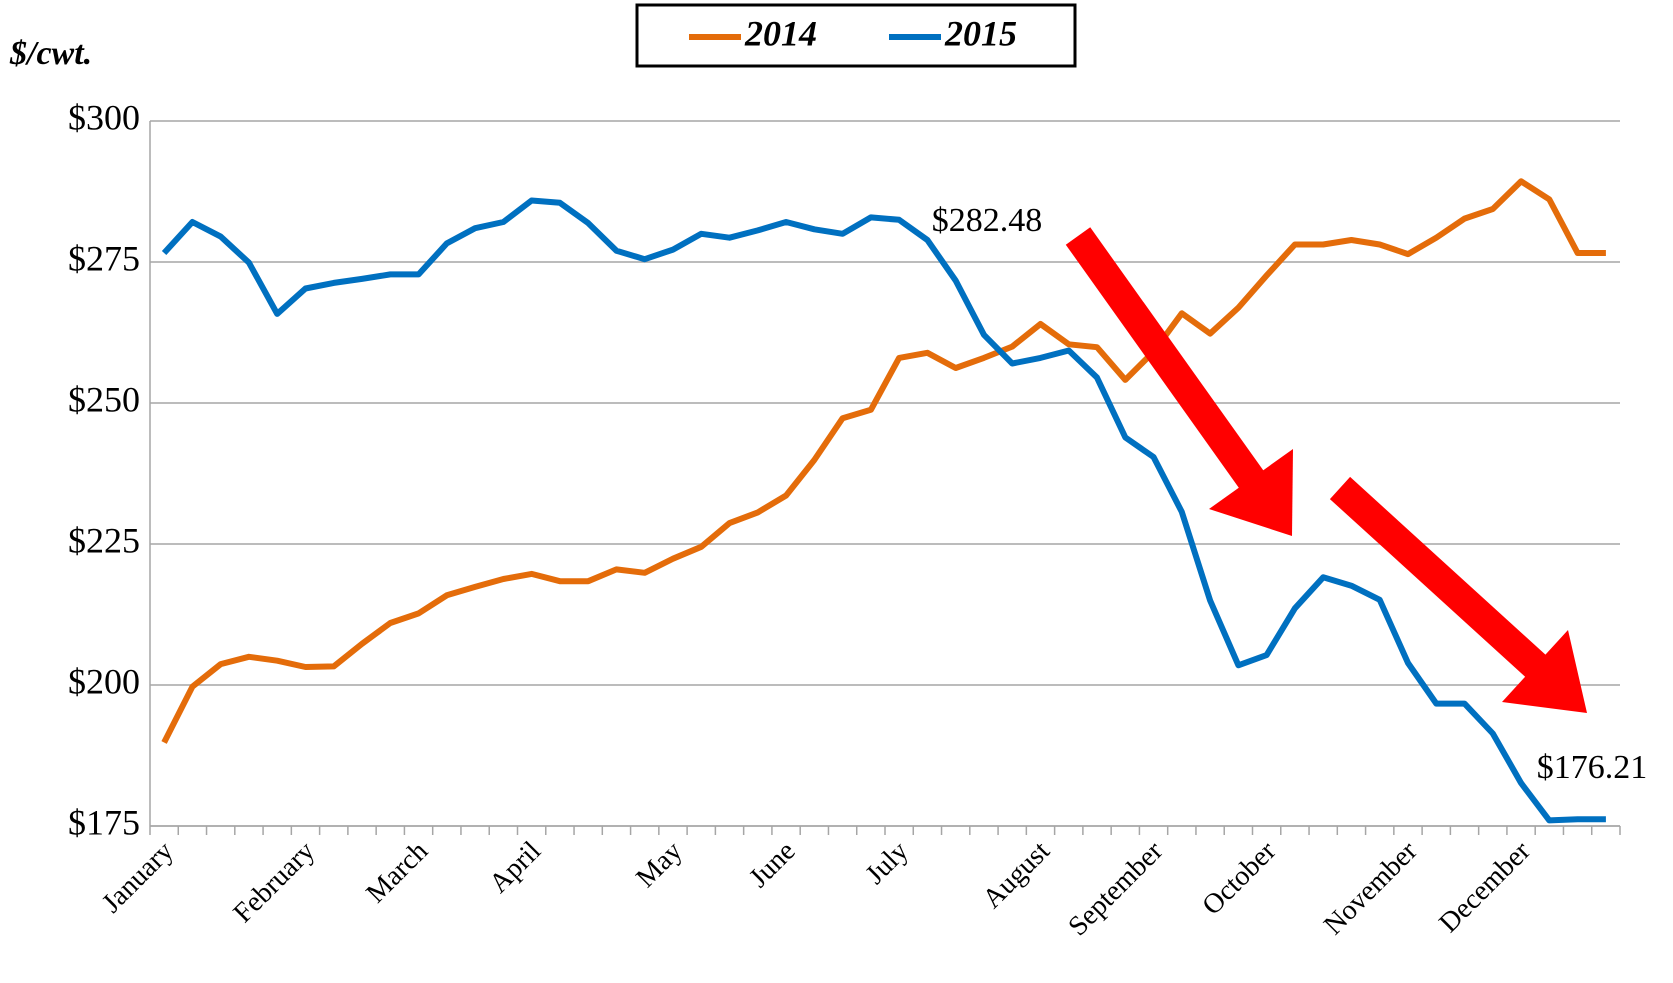 This screenshot has height=983, width=1673. What do you see at coordinates (137, 877) in the screenshot?
I see `x-tick-label: January` at bounding box center [137, 877].